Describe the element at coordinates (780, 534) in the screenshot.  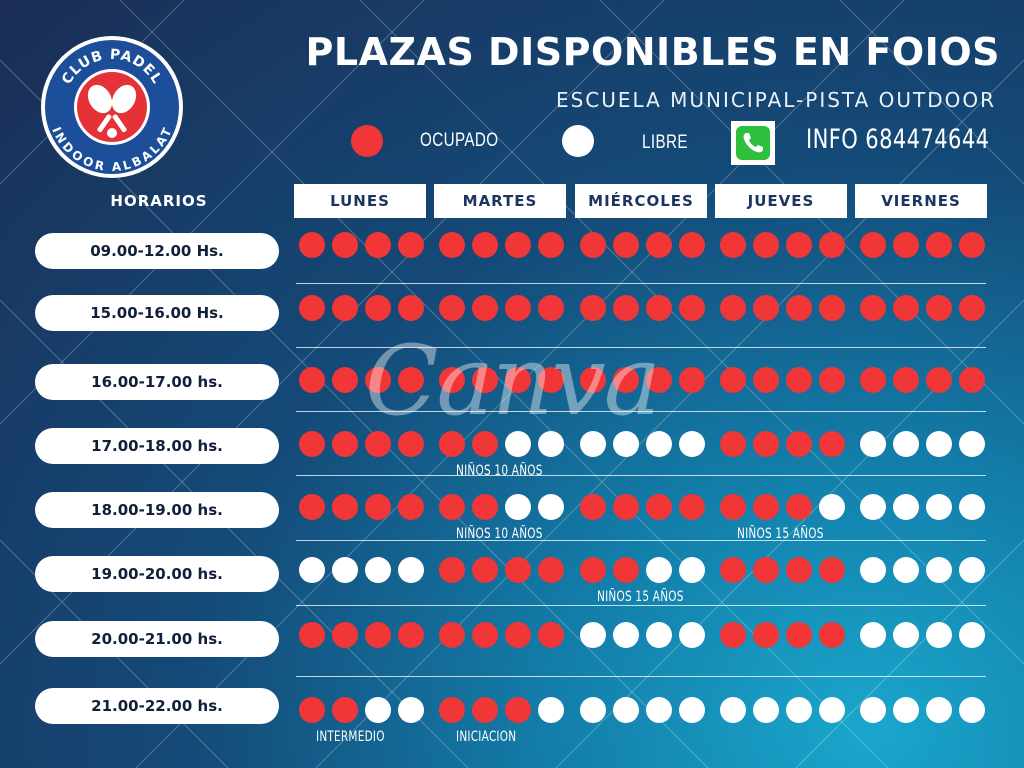
I see `slot-note: NIÑOS 15 AÑOS` at that location.